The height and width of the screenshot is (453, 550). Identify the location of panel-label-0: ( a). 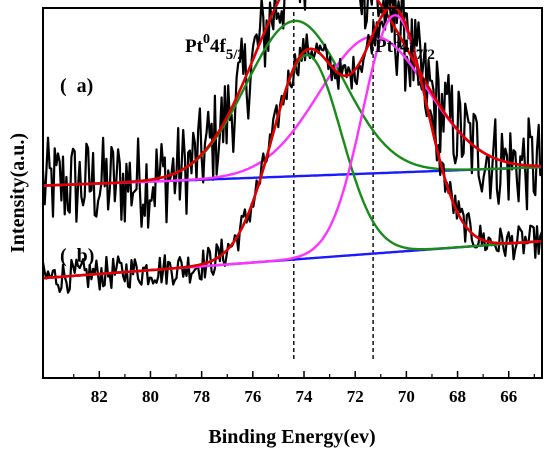
(76, 86).